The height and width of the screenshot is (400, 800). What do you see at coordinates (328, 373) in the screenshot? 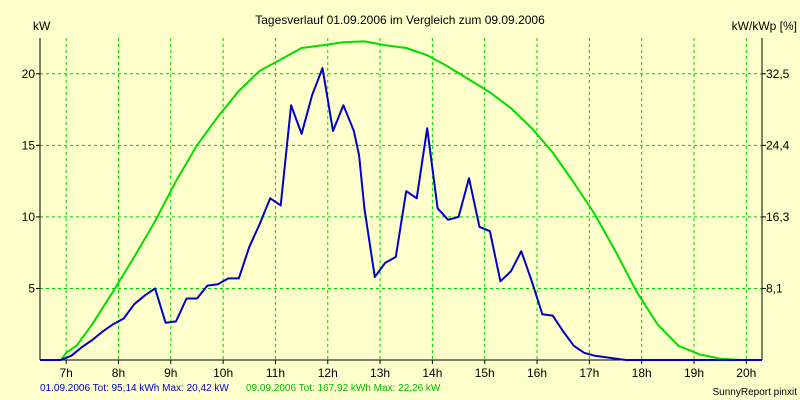
I see `x-tick-label: 12h` at bounding box center [328, 373].